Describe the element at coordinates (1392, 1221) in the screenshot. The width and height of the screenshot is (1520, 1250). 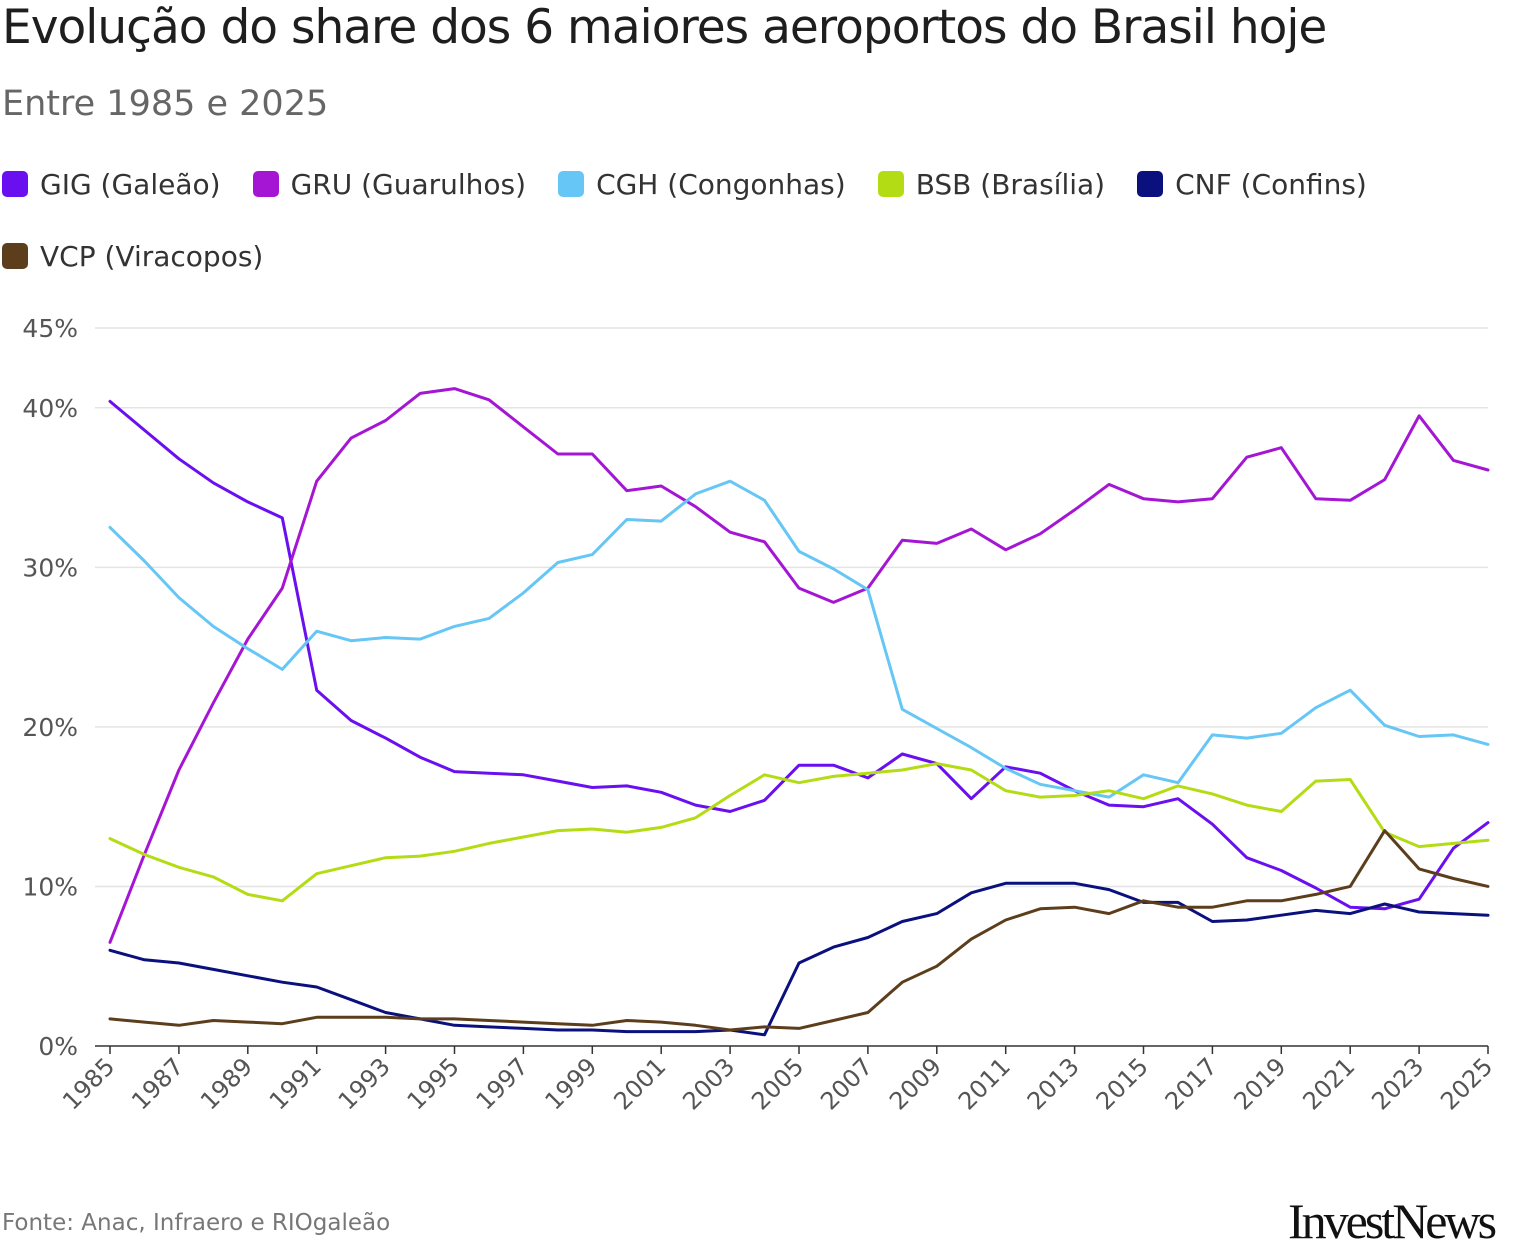
I see `investnews-logo: InvestNews` at that location.